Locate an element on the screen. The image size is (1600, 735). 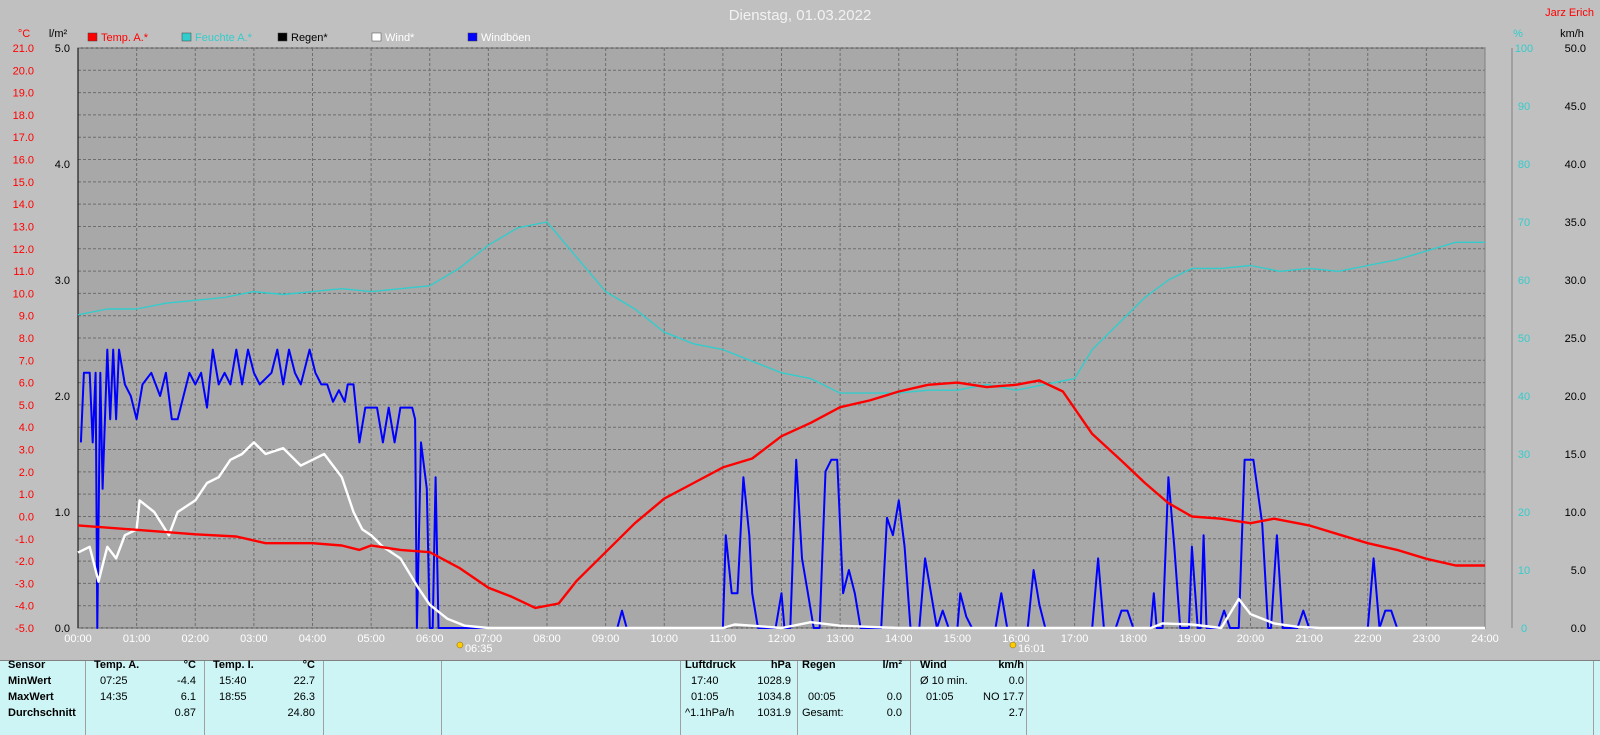
stats-temp-i-column: Temp. I. °C 15:40 22.7 18:55 26.3 24.80 is located at coordinates (264, 697).